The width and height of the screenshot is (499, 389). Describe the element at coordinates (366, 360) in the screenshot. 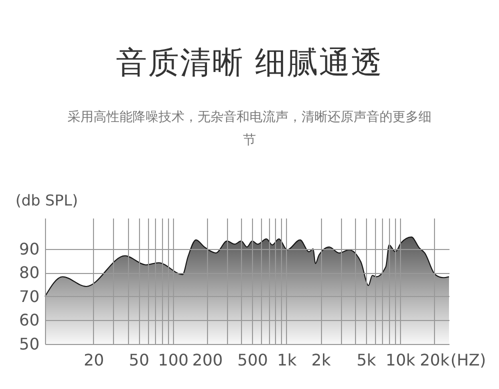

I see `x-tick-label: 5k` at that location.